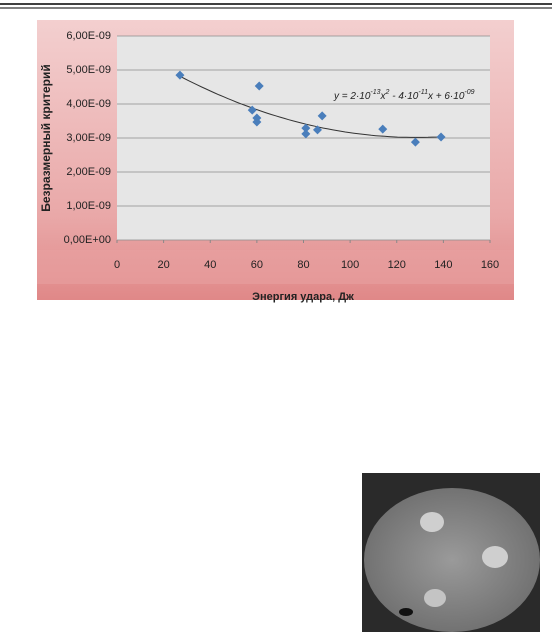  Describe the element at coordinates (406, 612) in the screenshot. I see `photo-shadow` at that location.